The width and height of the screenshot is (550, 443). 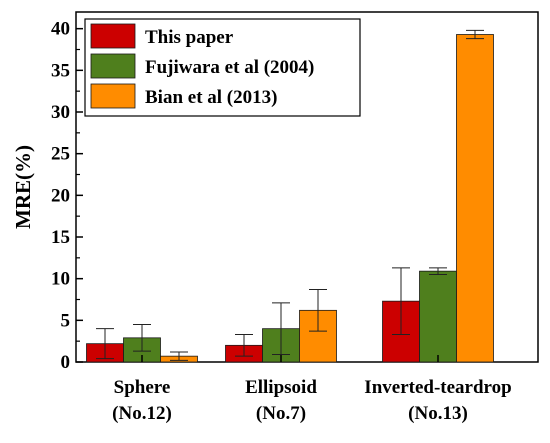 I want to click on x-category-label: (No.12), so click(x=142, y=413).